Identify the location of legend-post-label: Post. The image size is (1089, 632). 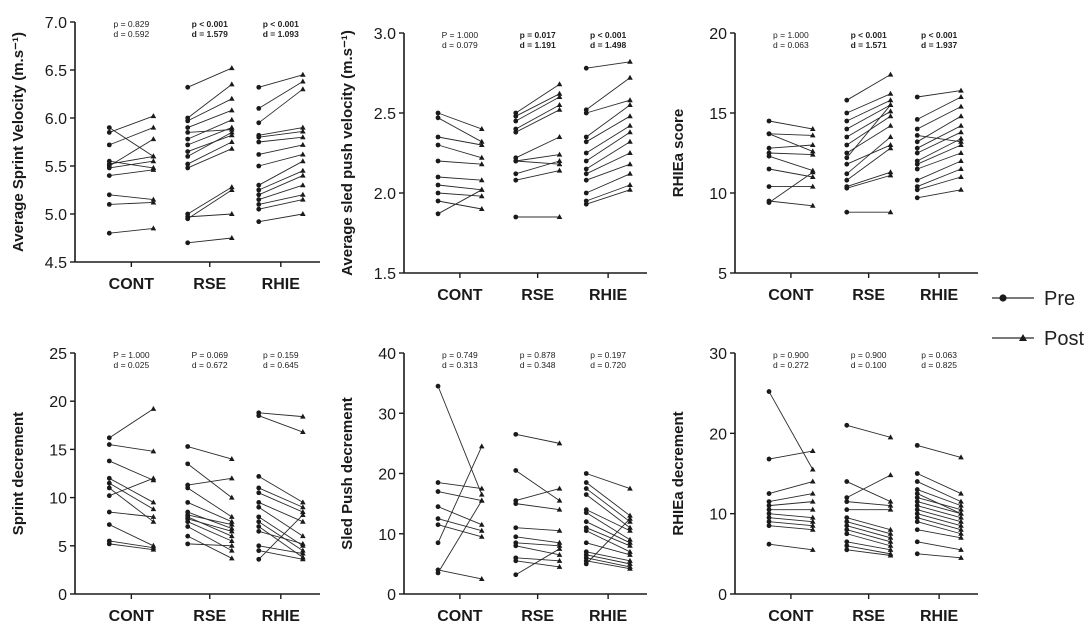
(1064, 339).